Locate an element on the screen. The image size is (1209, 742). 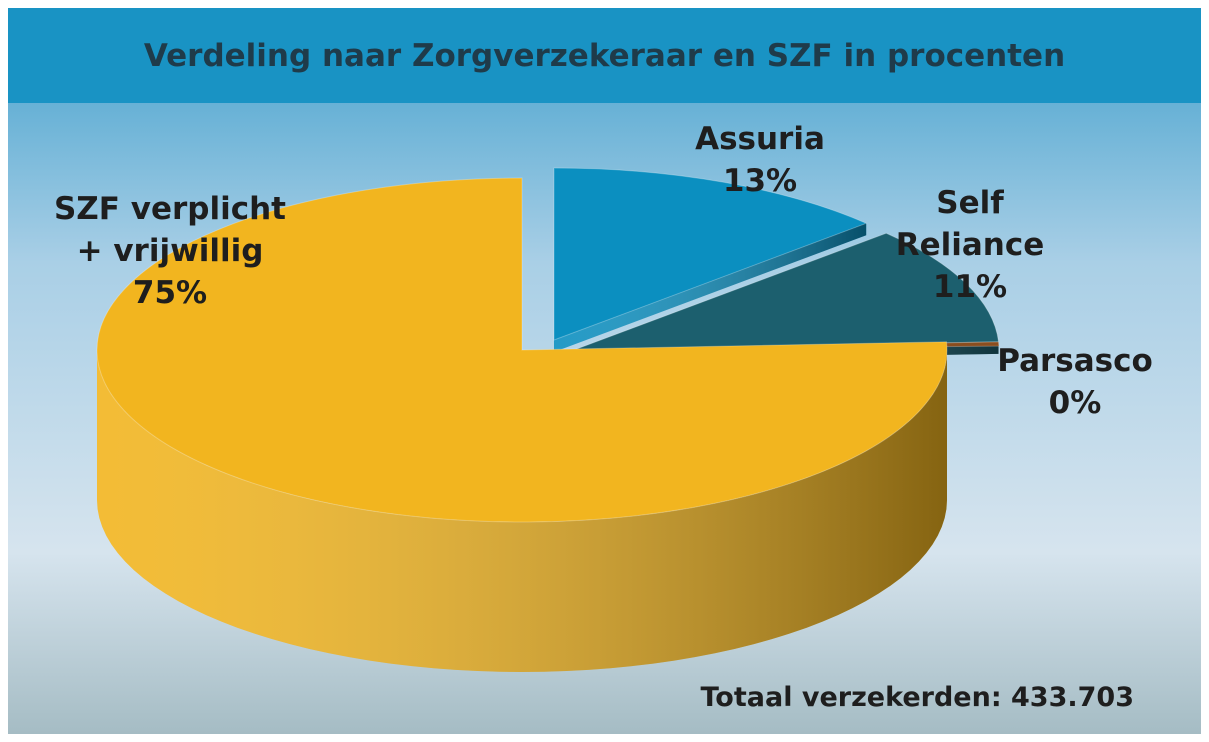
value-label: 13% is located at coordinates (760, 181).